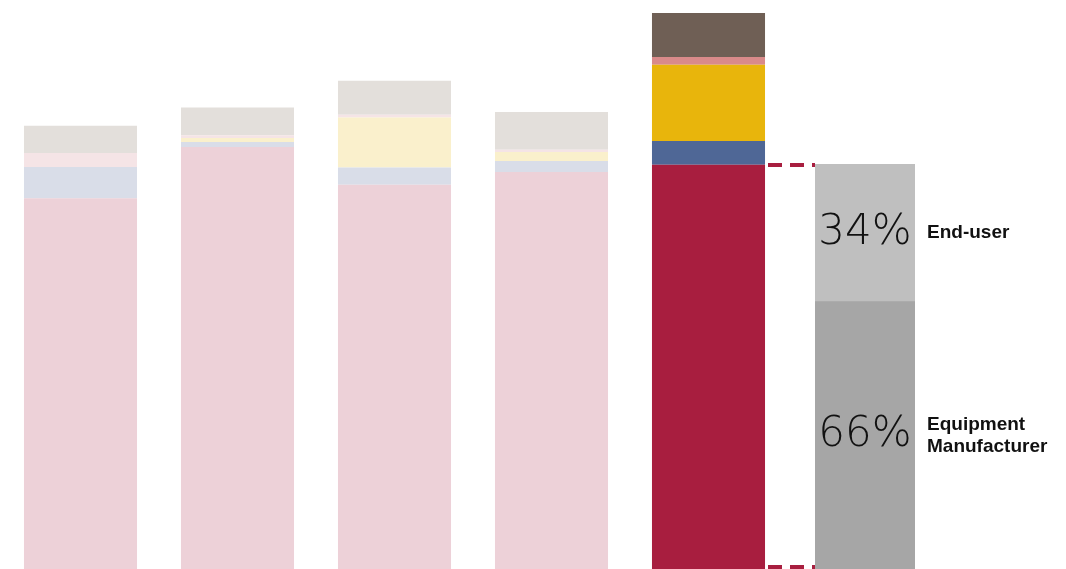  What do you see at coordinates (865, 432) in the screenshot?
I see `data-label: 66%` at bounding box center [865, 432].